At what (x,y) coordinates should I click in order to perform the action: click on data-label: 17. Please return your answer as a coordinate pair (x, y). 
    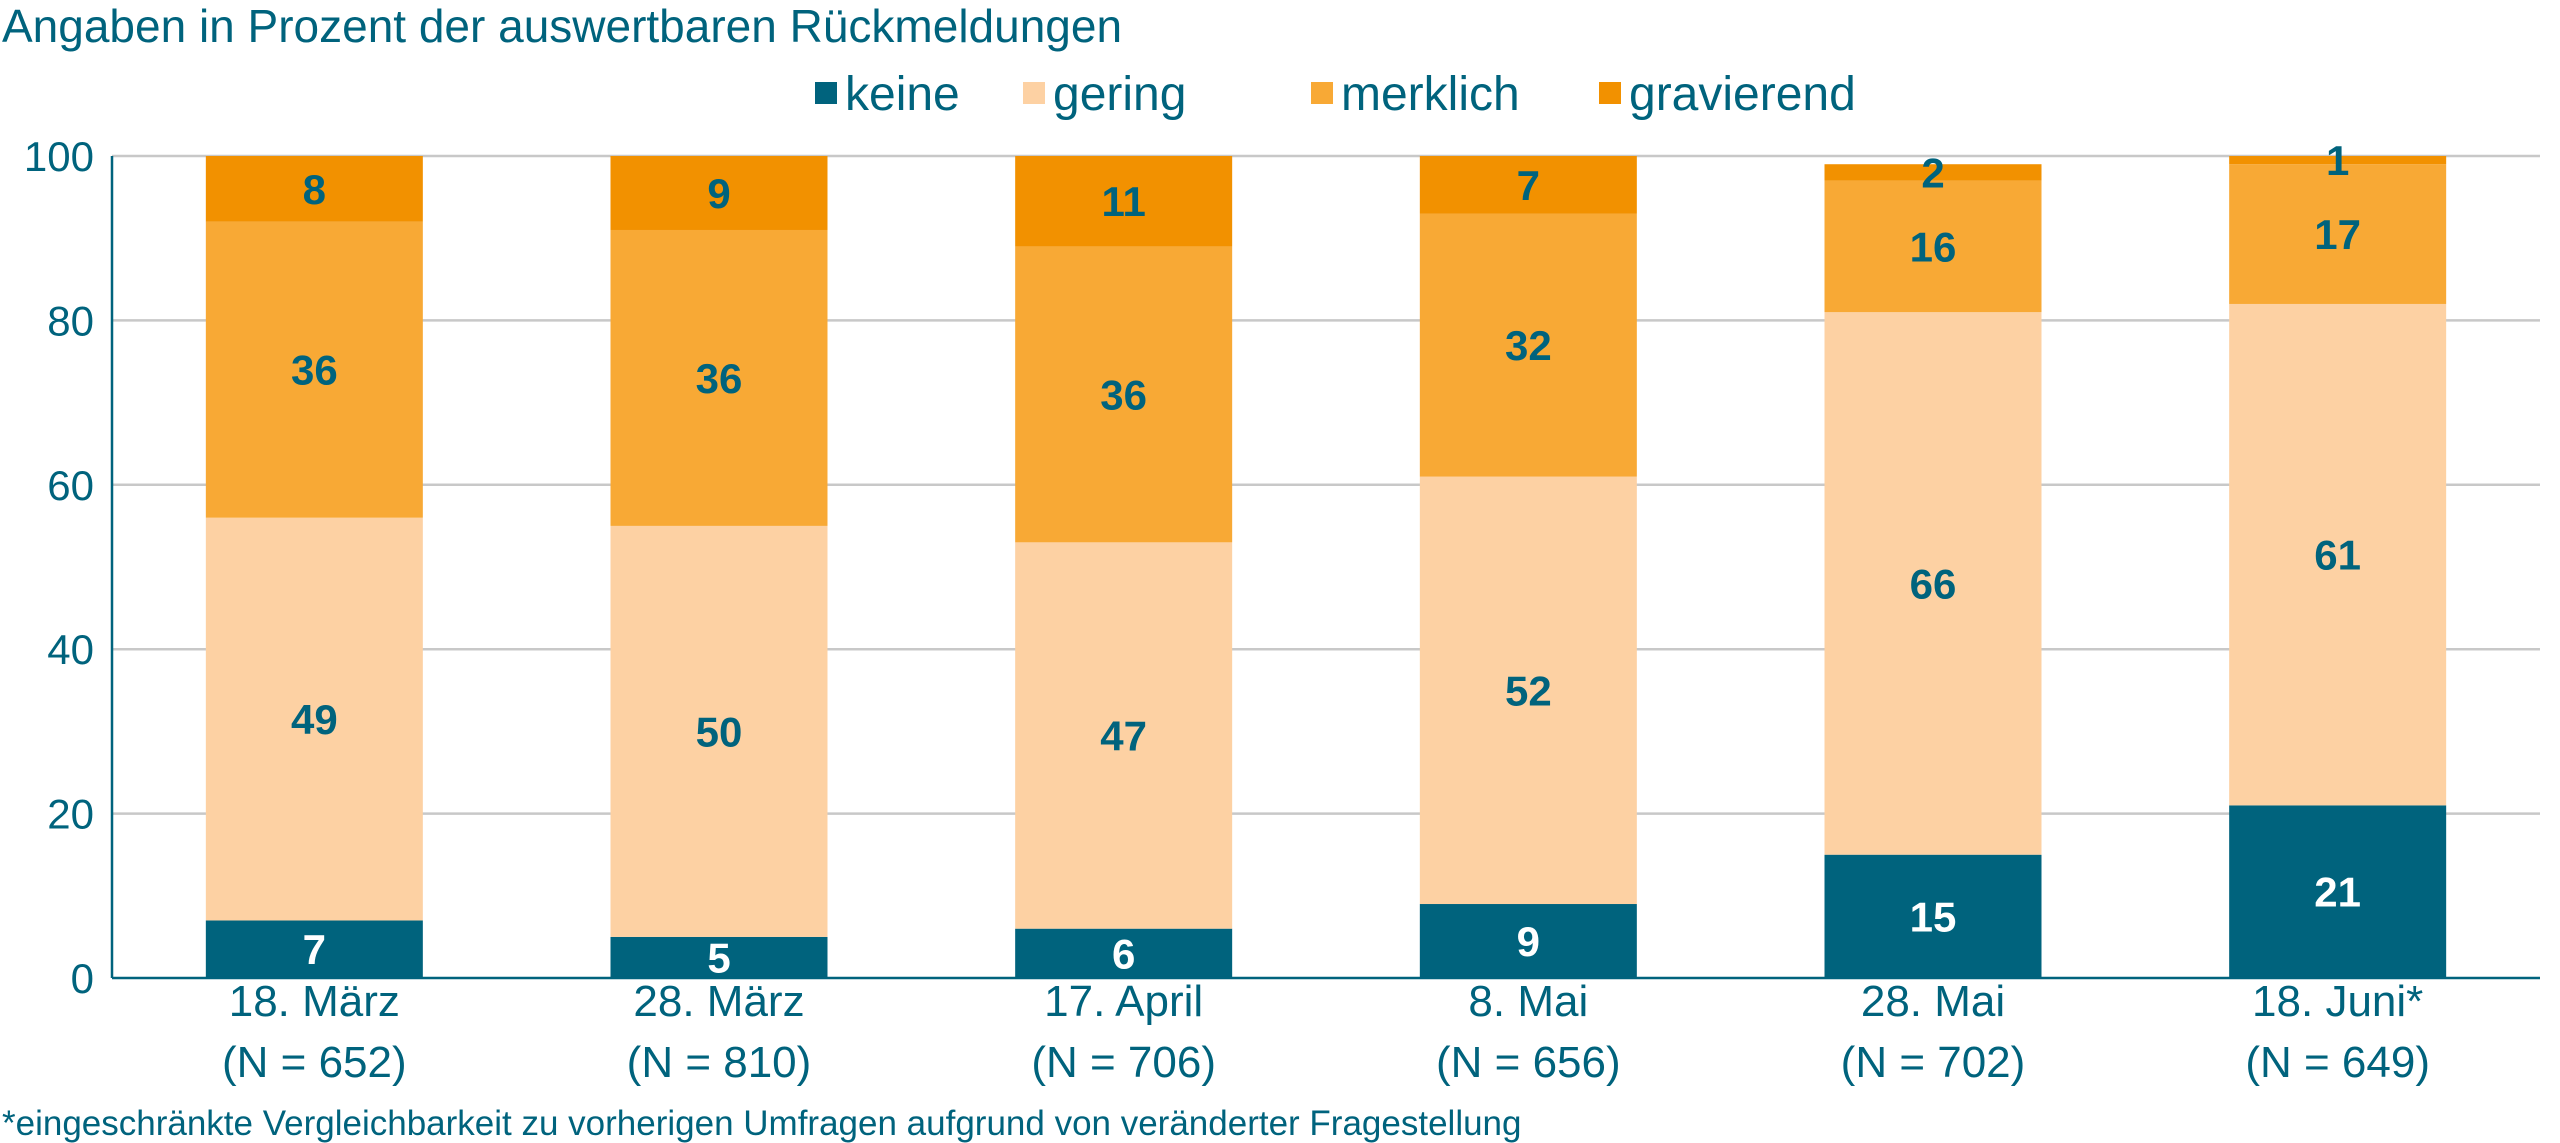
    Looking at the image, I should click on (2337, 234).